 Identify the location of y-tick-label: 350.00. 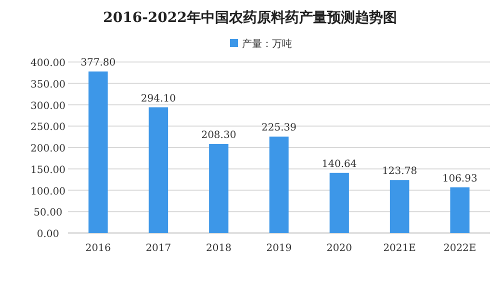
(48, 84).